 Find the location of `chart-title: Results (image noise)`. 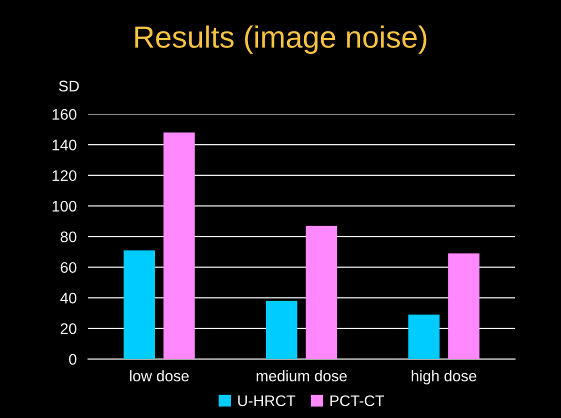

chart-title: Results (image noise) is located at coordinates (280, 39).